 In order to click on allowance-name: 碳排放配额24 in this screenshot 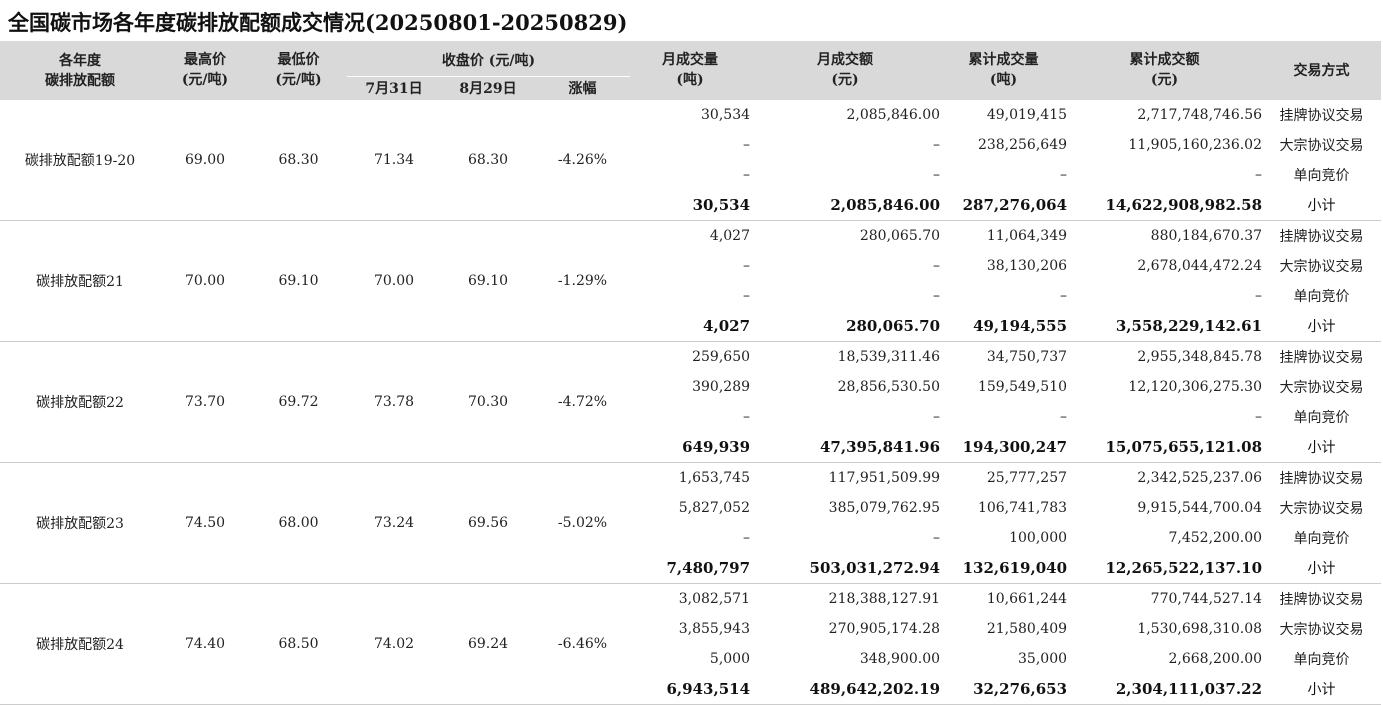, I will do `click(80, 644)`.